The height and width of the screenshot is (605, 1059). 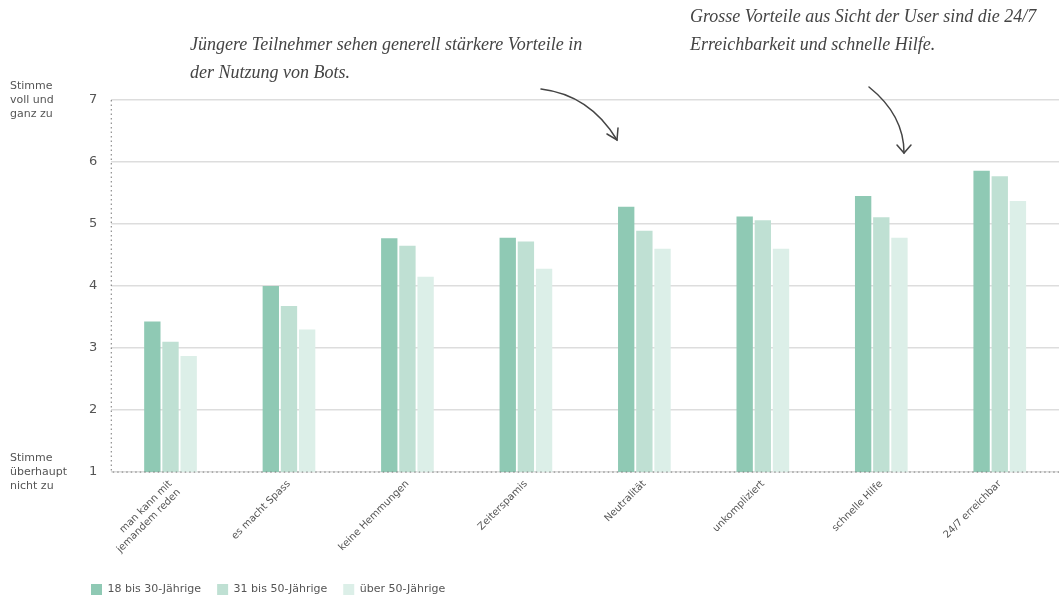 What do you see at coordinates (280, 589) in the screenshot?
I see `legend-label: 31 bis 50-Jährige` at bounding box center [280, 589].